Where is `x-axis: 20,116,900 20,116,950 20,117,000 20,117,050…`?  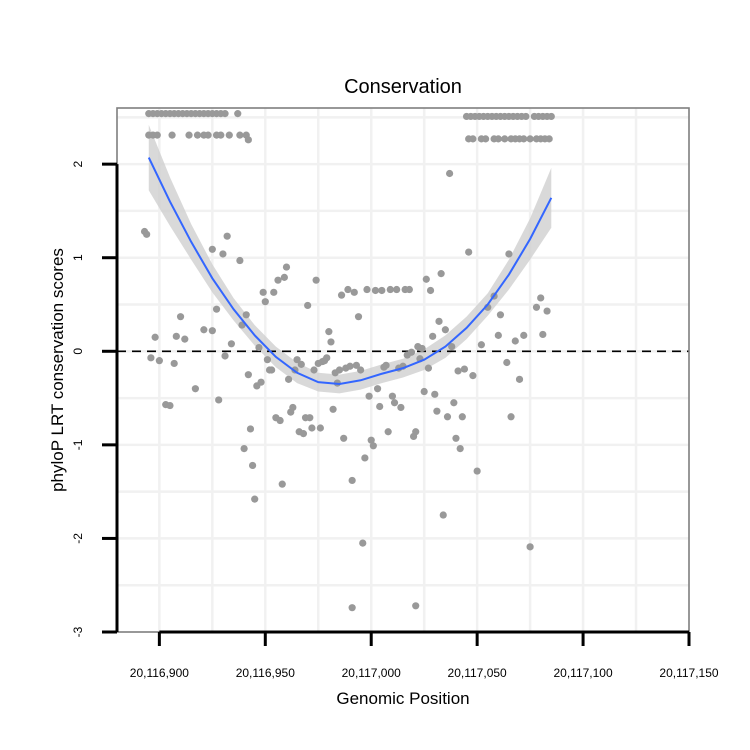 x-axis: 20,116,900 20,116,950 20,117,000 20,117,050… is located at coordinates (424, 655).